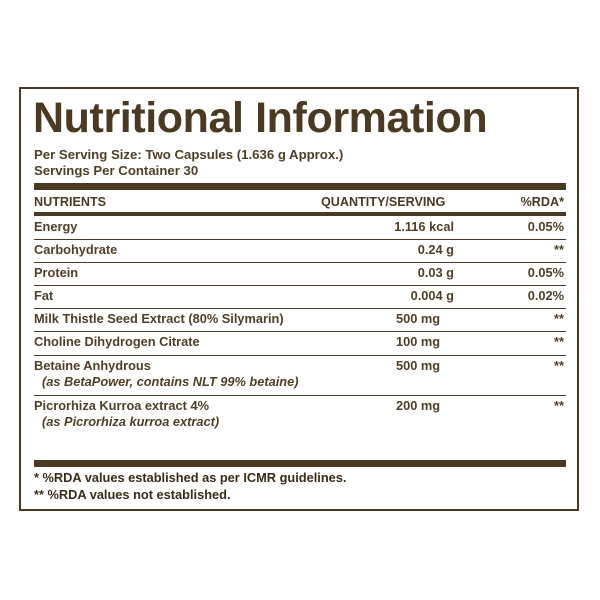 The image size is (600, 600). Describe the element at coordinates (117, 341) in the screenshot. I see `nutrient-name: Choline Dihydrogen Citrate` at that location.